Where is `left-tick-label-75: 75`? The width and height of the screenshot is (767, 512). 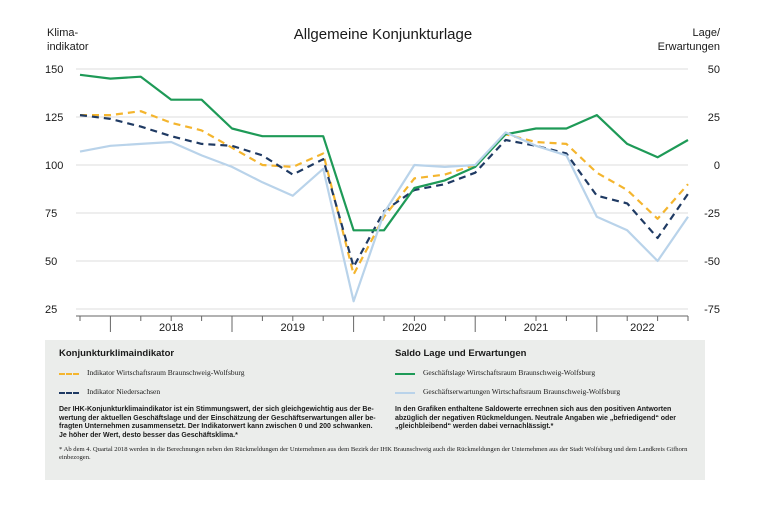
left-tick-label-75: 75 is located at coordinates (51, 214).